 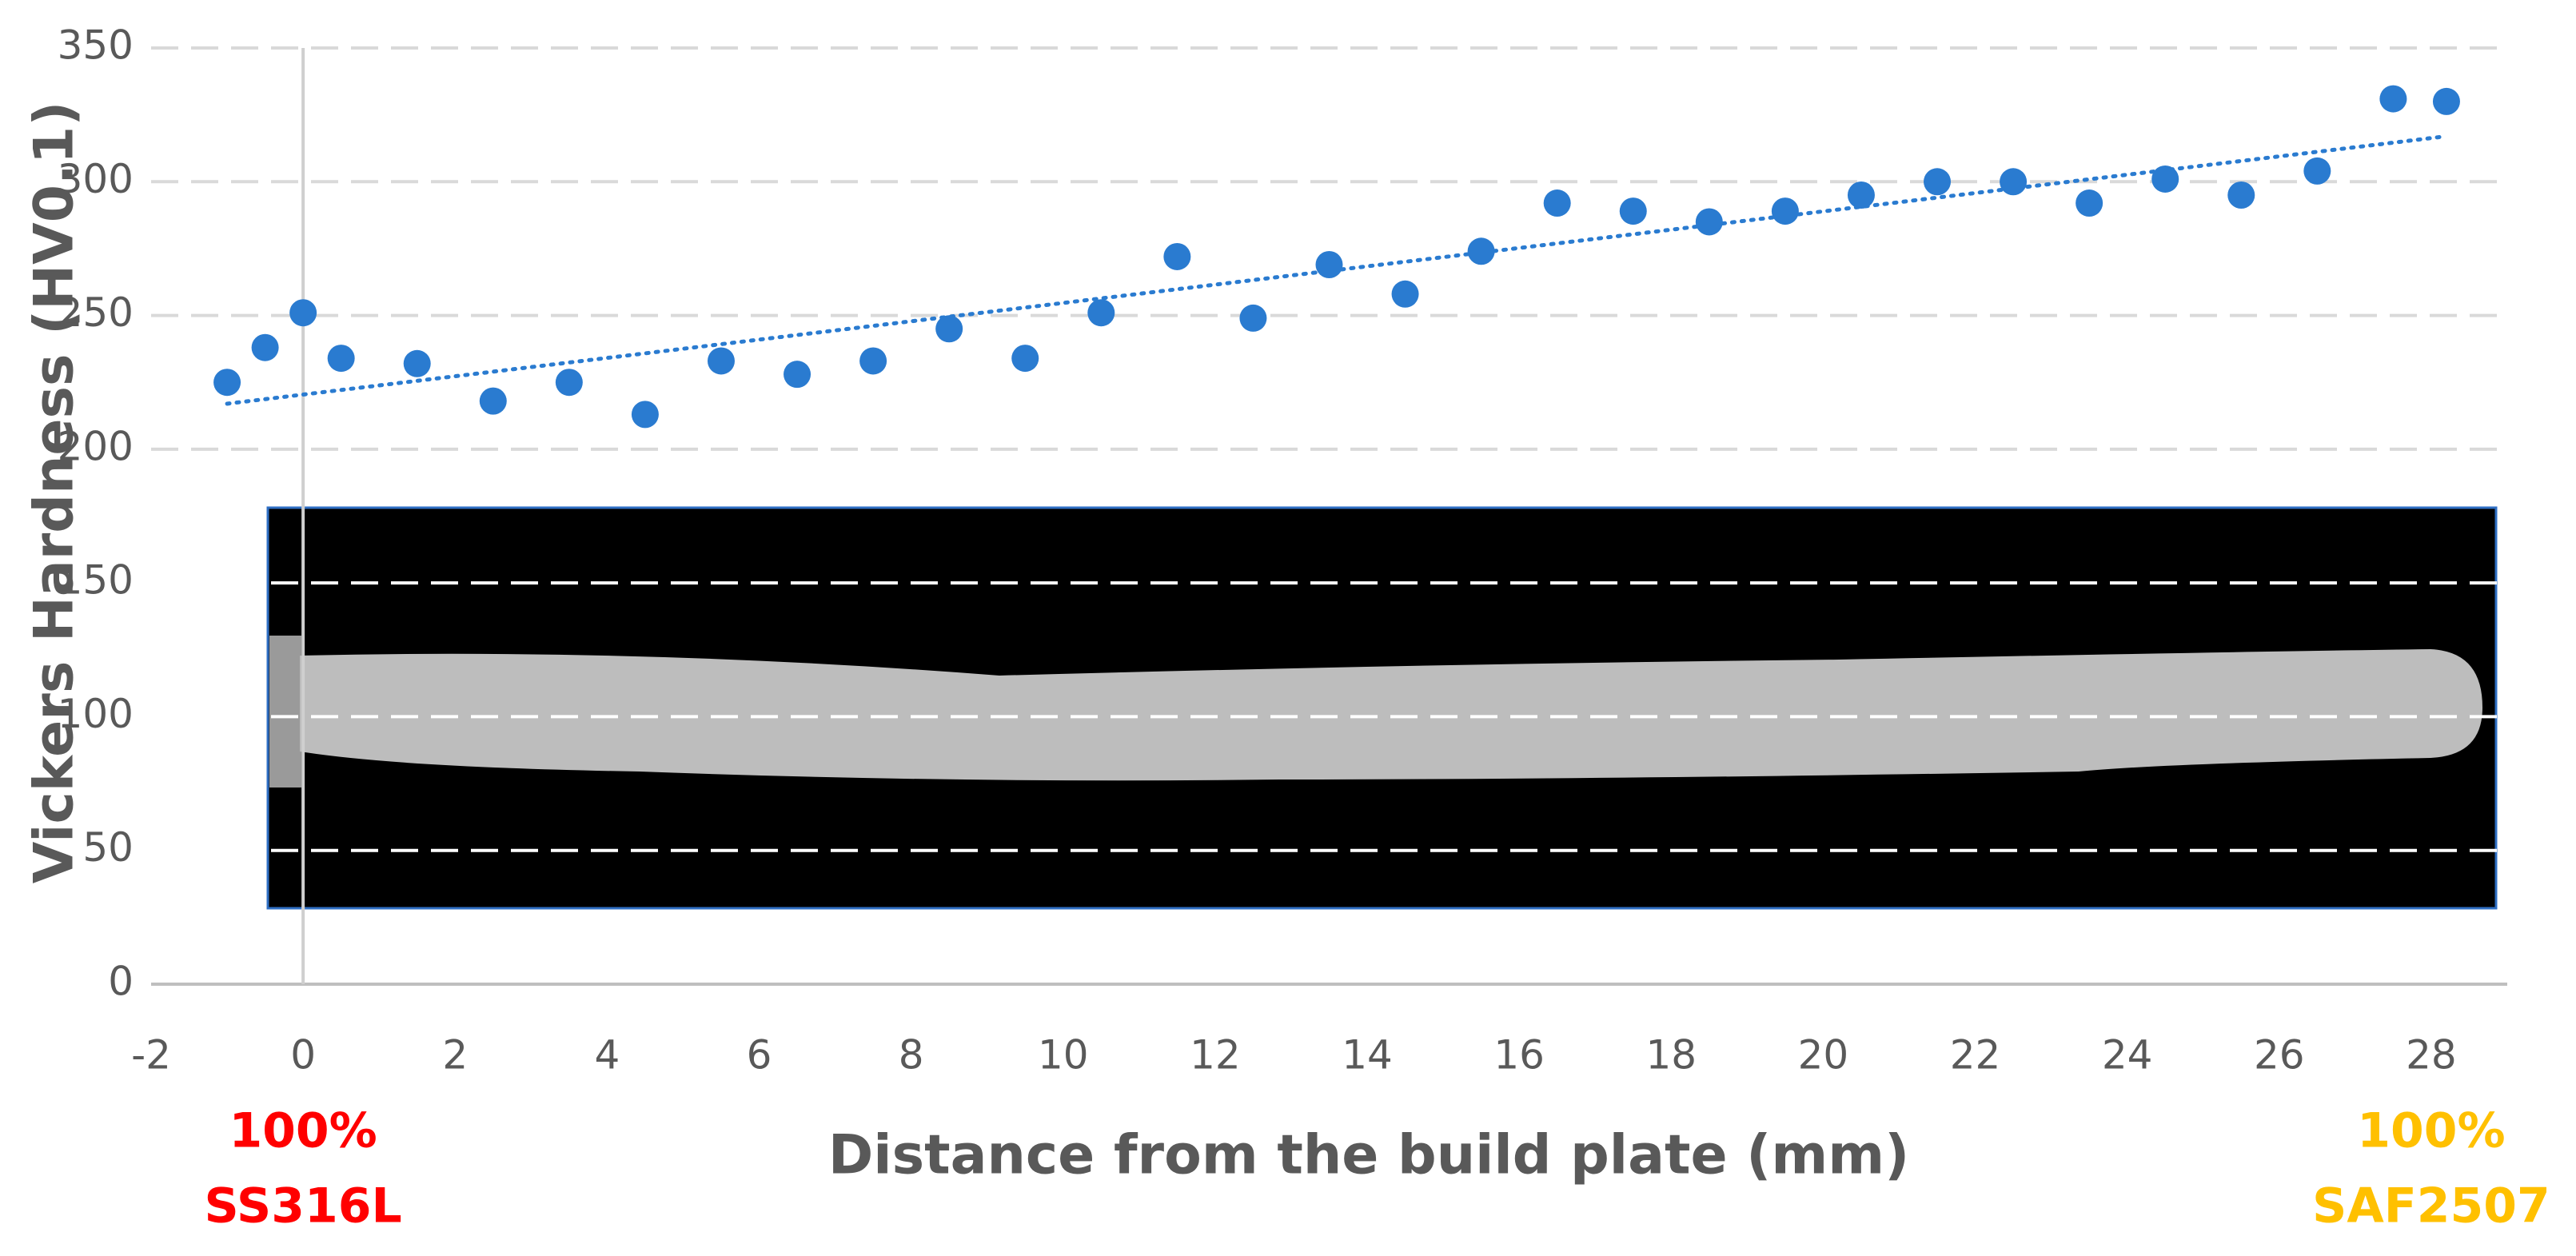 I want to click on y-tick-label: 200, so click(x=96, y=446).